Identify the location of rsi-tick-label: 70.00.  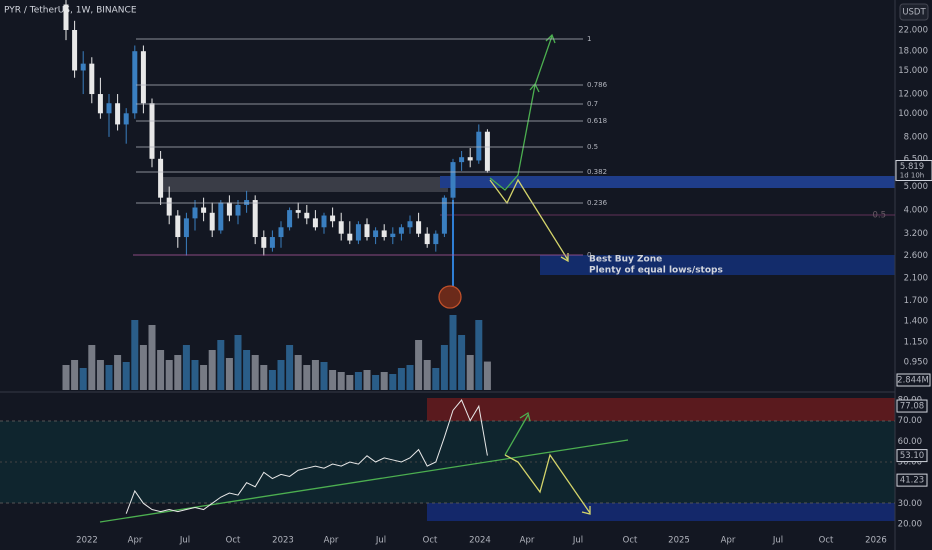
(910, 421).